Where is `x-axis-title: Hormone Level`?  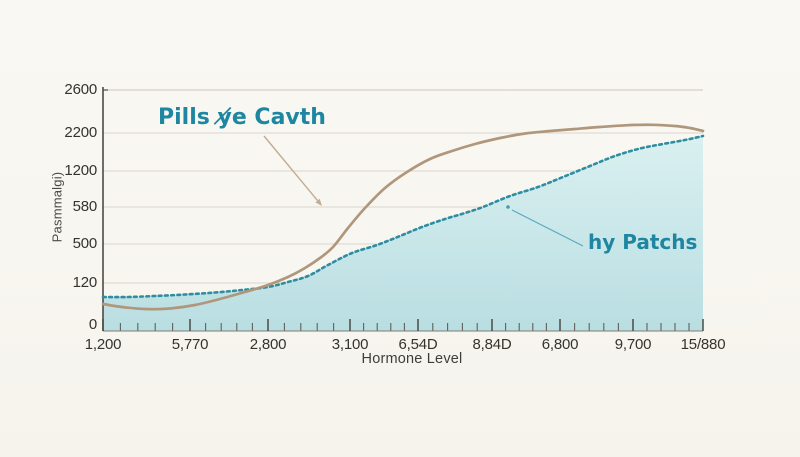 x-axis-title: Hormone Level is located at coordinates (412, 359).